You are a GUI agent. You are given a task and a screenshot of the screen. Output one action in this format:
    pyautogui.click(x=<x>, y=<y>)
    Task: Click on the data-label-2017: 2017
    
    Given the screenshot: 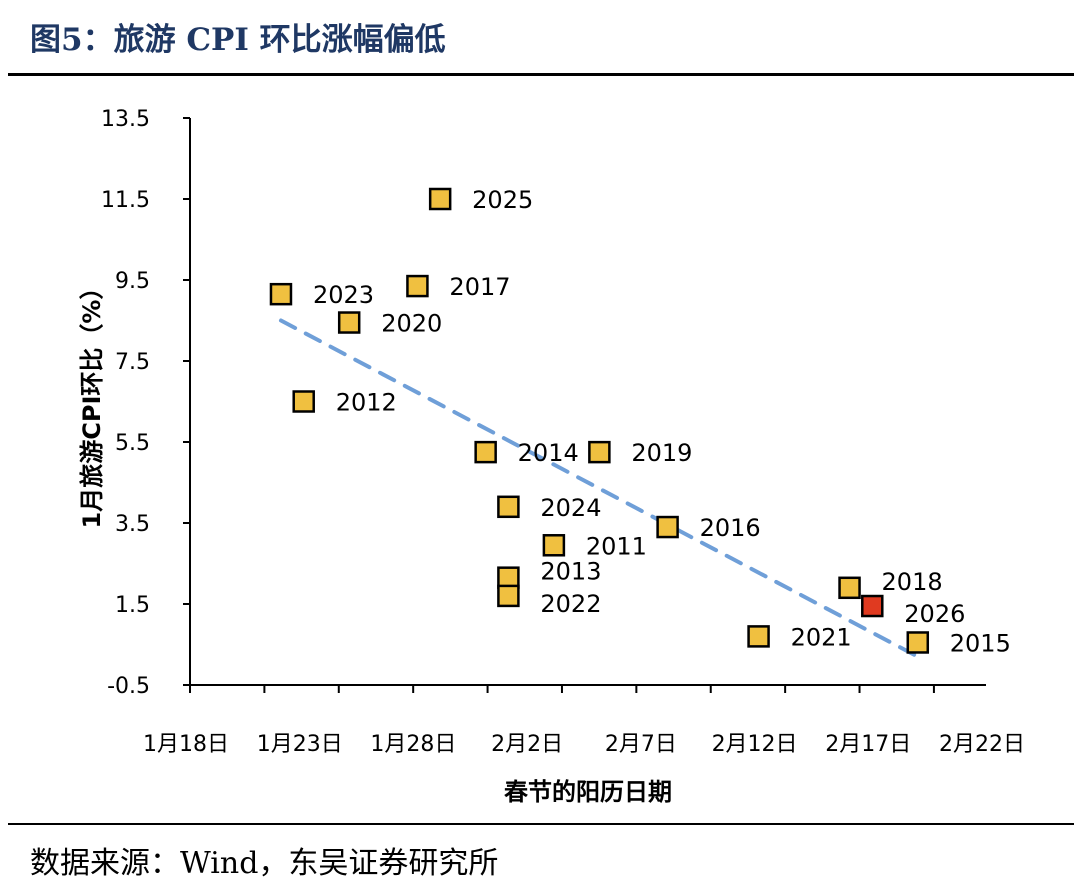 What is the action you would take?
    pyautogui.click(x=479, y=287)
    